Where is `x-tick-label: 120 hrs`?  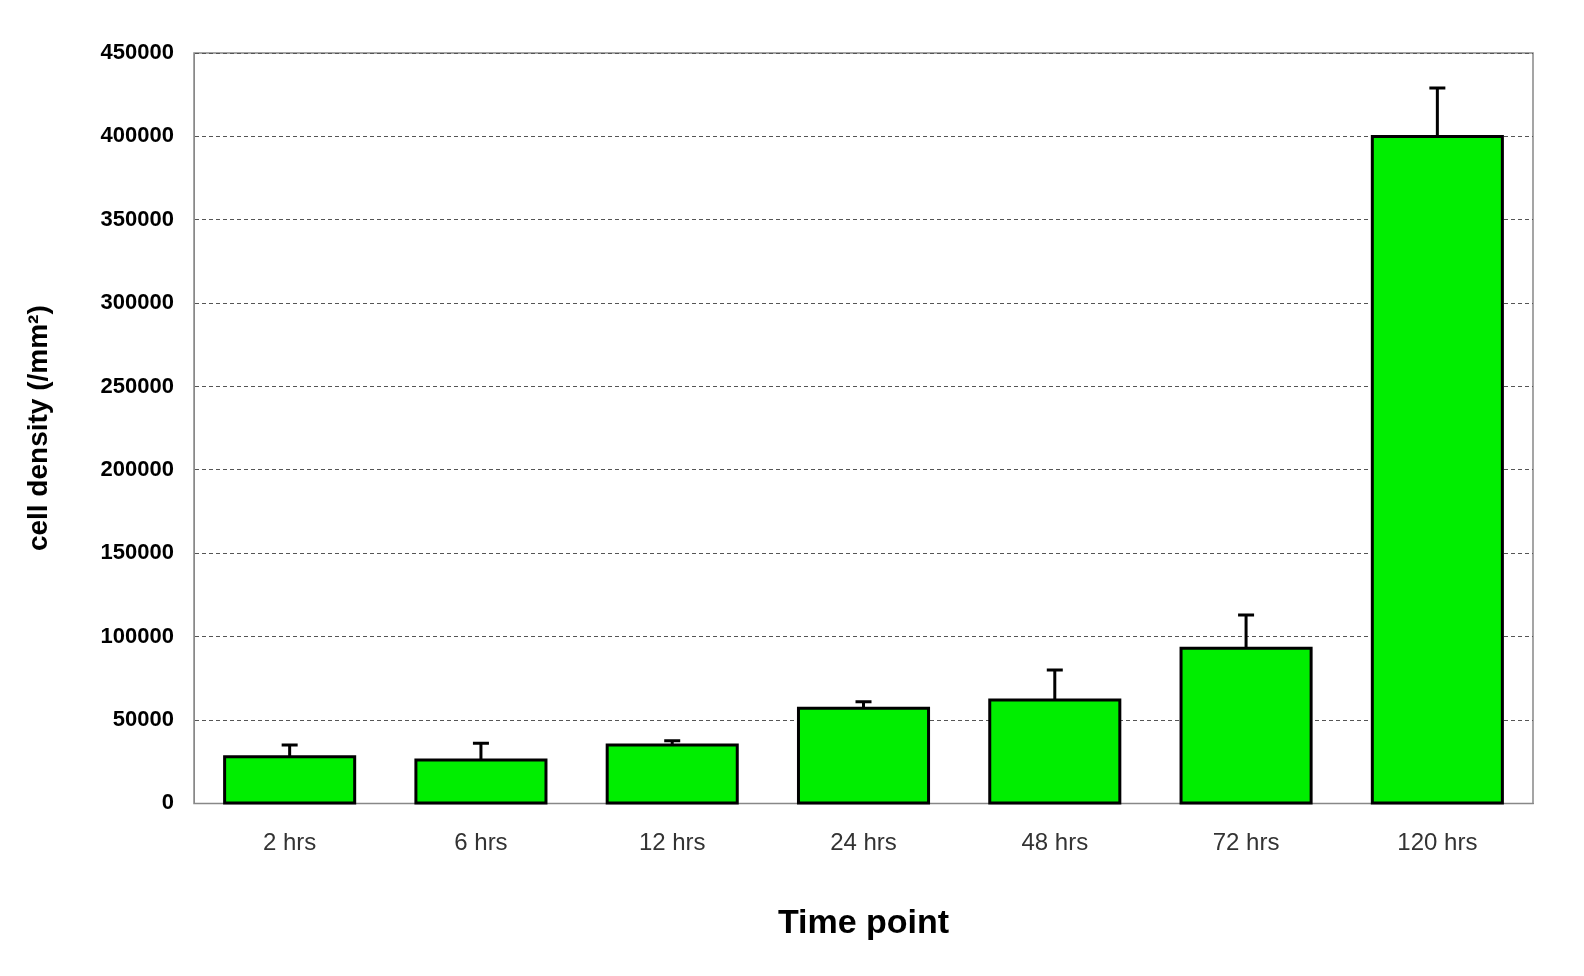
x-tick-label: 120 hrs is located at coordinates (1437, 842).